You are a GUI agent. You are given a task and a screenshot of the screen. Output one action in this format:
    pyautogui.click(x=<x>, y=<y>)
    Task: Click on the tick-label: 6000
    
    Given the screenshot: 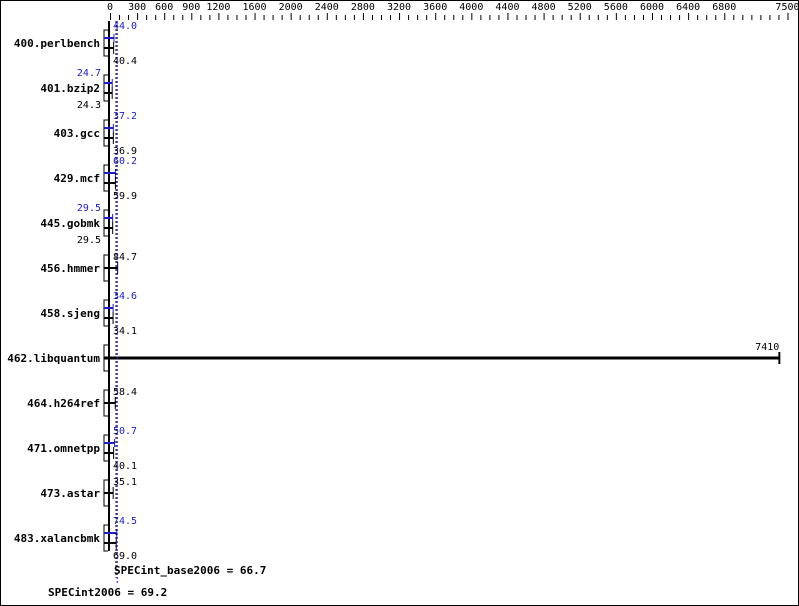 What is the action you would take?
    pyautogui.click(x=652, y=7)
    